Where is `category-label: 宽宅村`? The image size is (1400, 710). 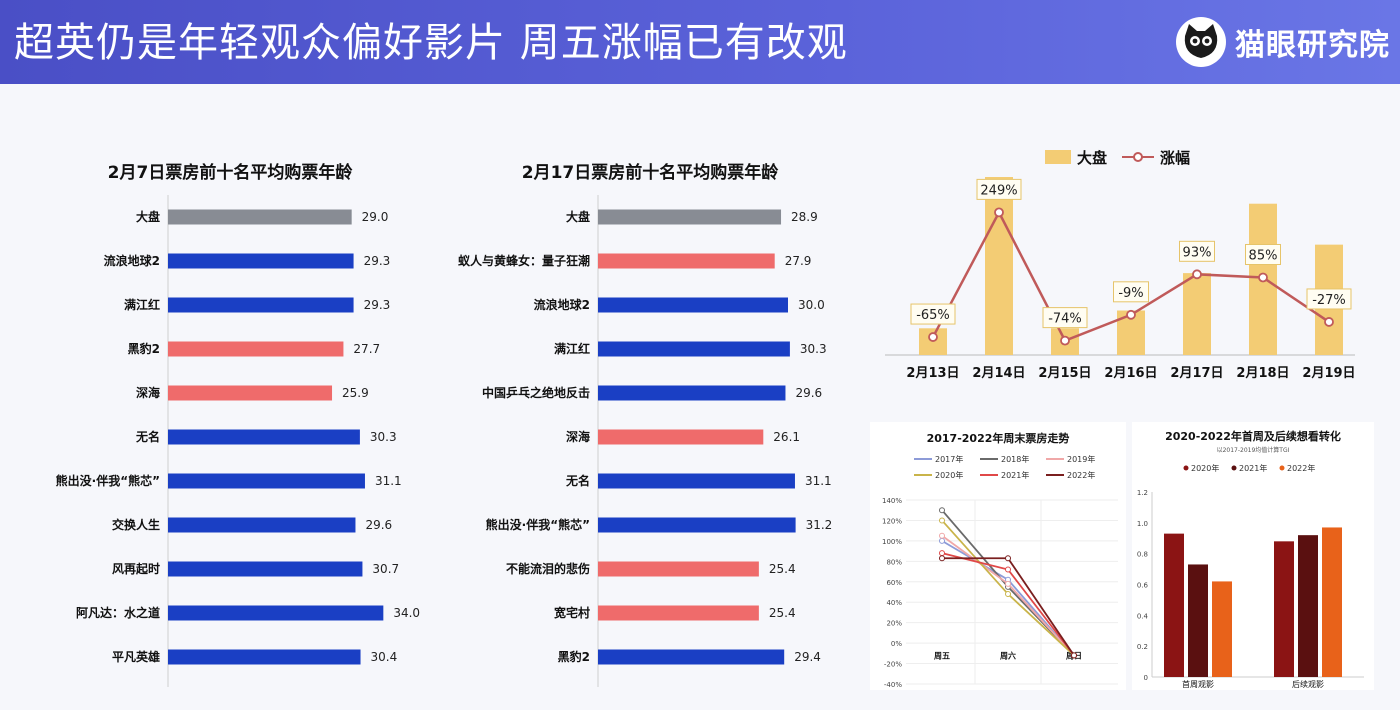 category-label: 宽宅村 is located at coordinates (571, 612).